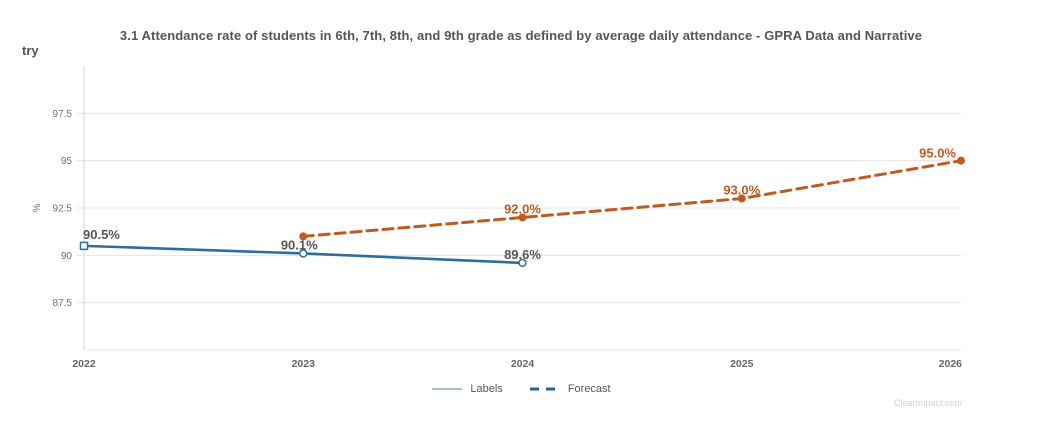 The height and width of the screenshot is (432, 1042). What do you see at coordinates (30, 50) in the screenshot?
I see `clipped-text-label: try` at bounding box center [30, 50].